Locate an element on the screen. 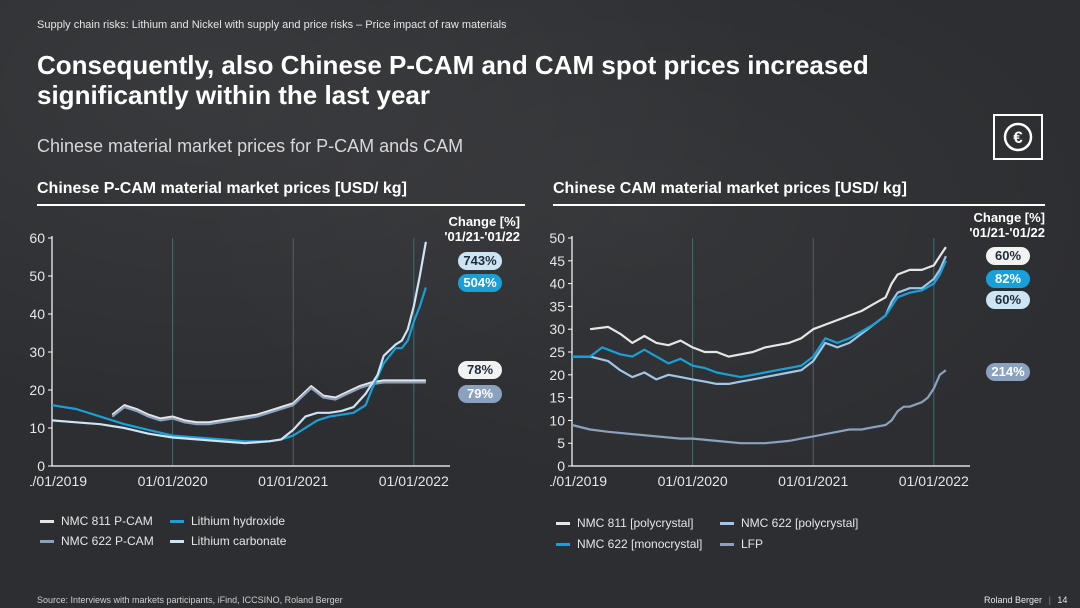 This screenshot has width=1080, height=608. legend-nmc622-poly: NMC 622 [polycrystal] is located at coordinates (789, 523).